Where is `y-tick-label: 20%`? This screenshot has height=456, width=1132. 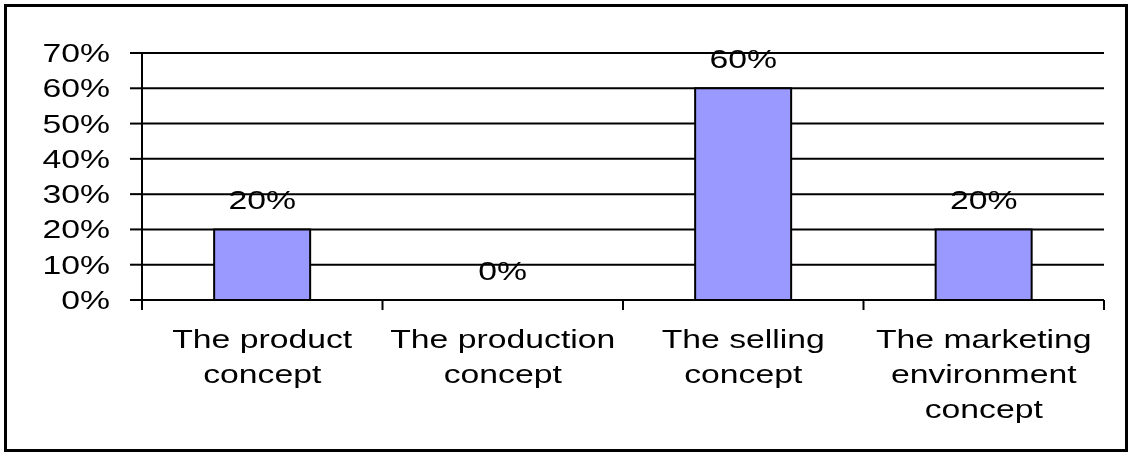
y-tick-label: 20% is located at coordinates (76, 229).